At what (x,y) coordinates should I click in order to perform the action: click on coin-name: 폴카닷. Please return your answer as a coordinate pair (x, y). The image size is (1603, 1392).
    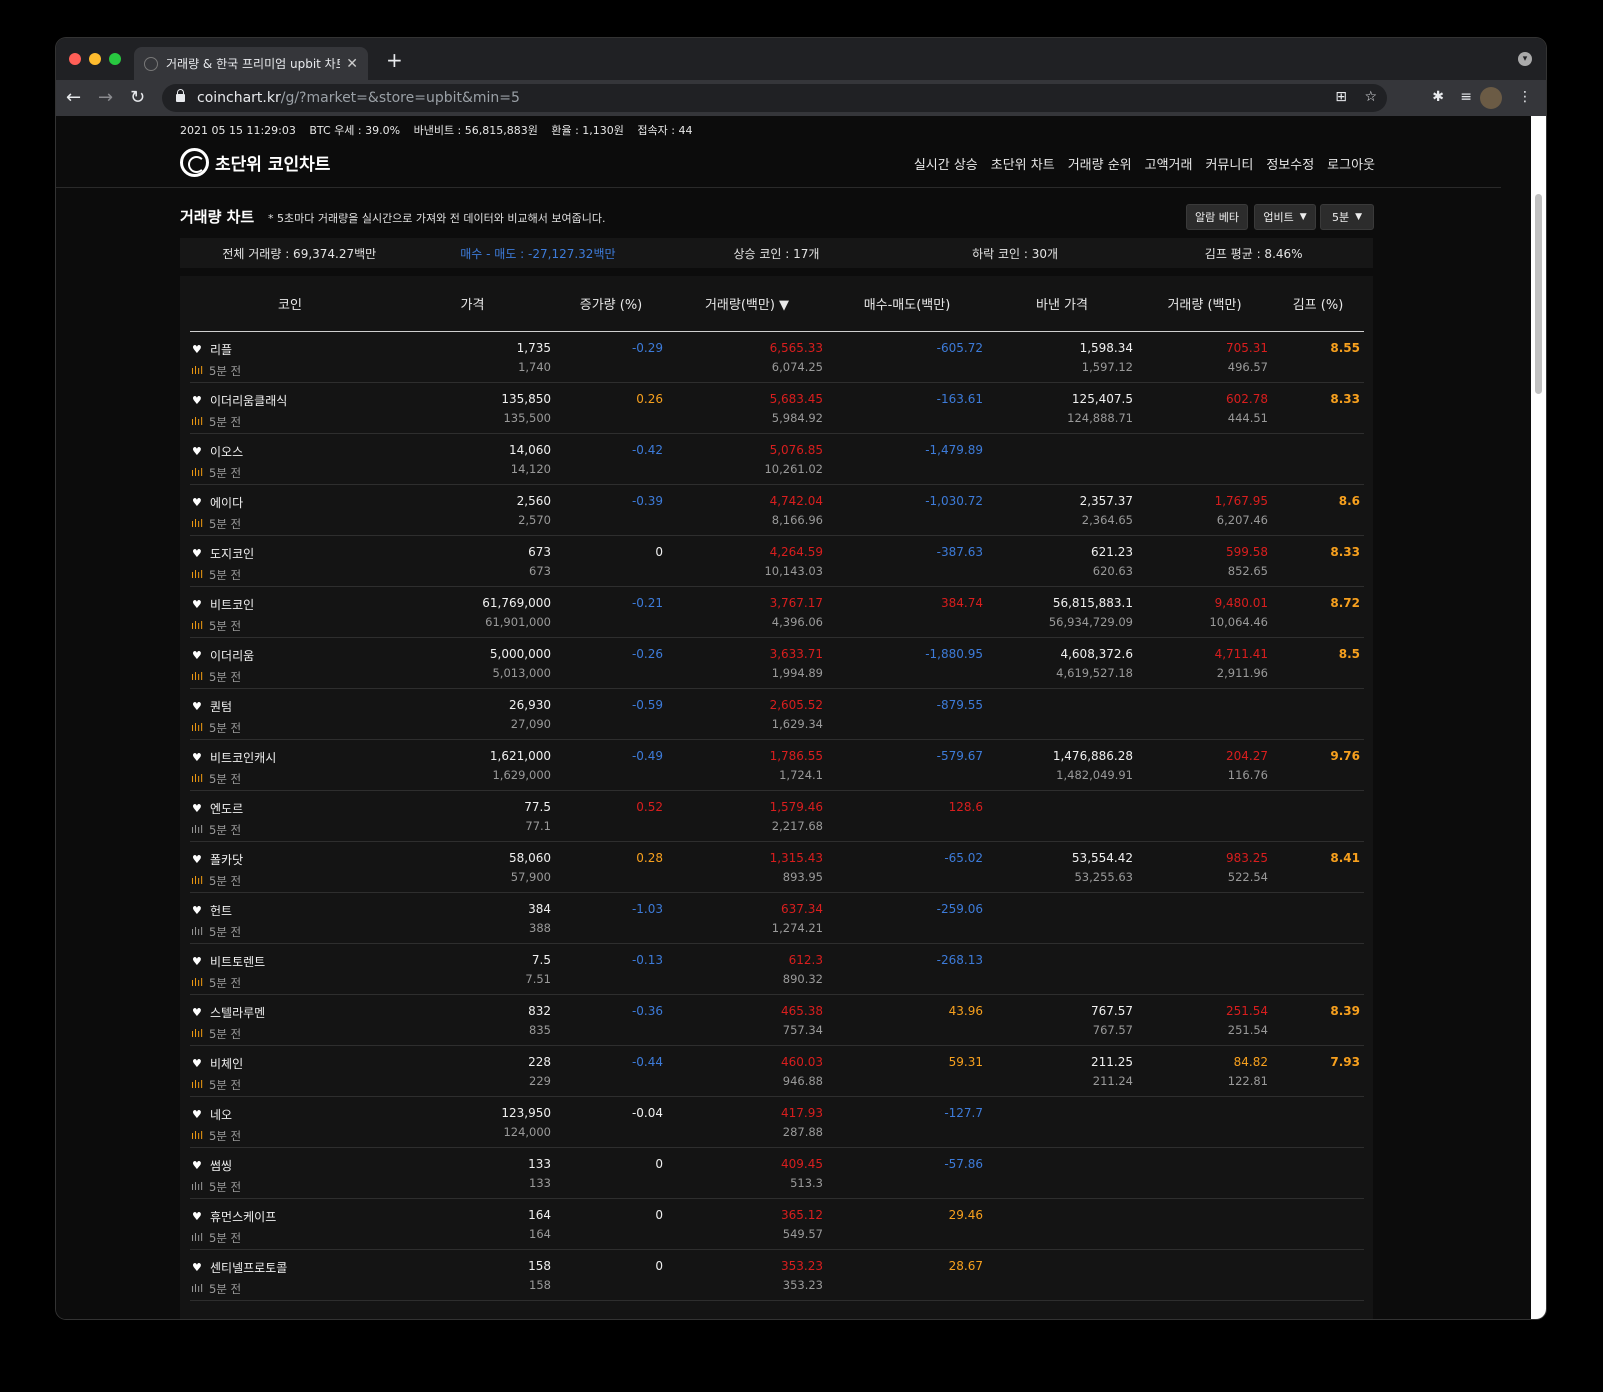
    Looking at the image, I should click on (227, 859).